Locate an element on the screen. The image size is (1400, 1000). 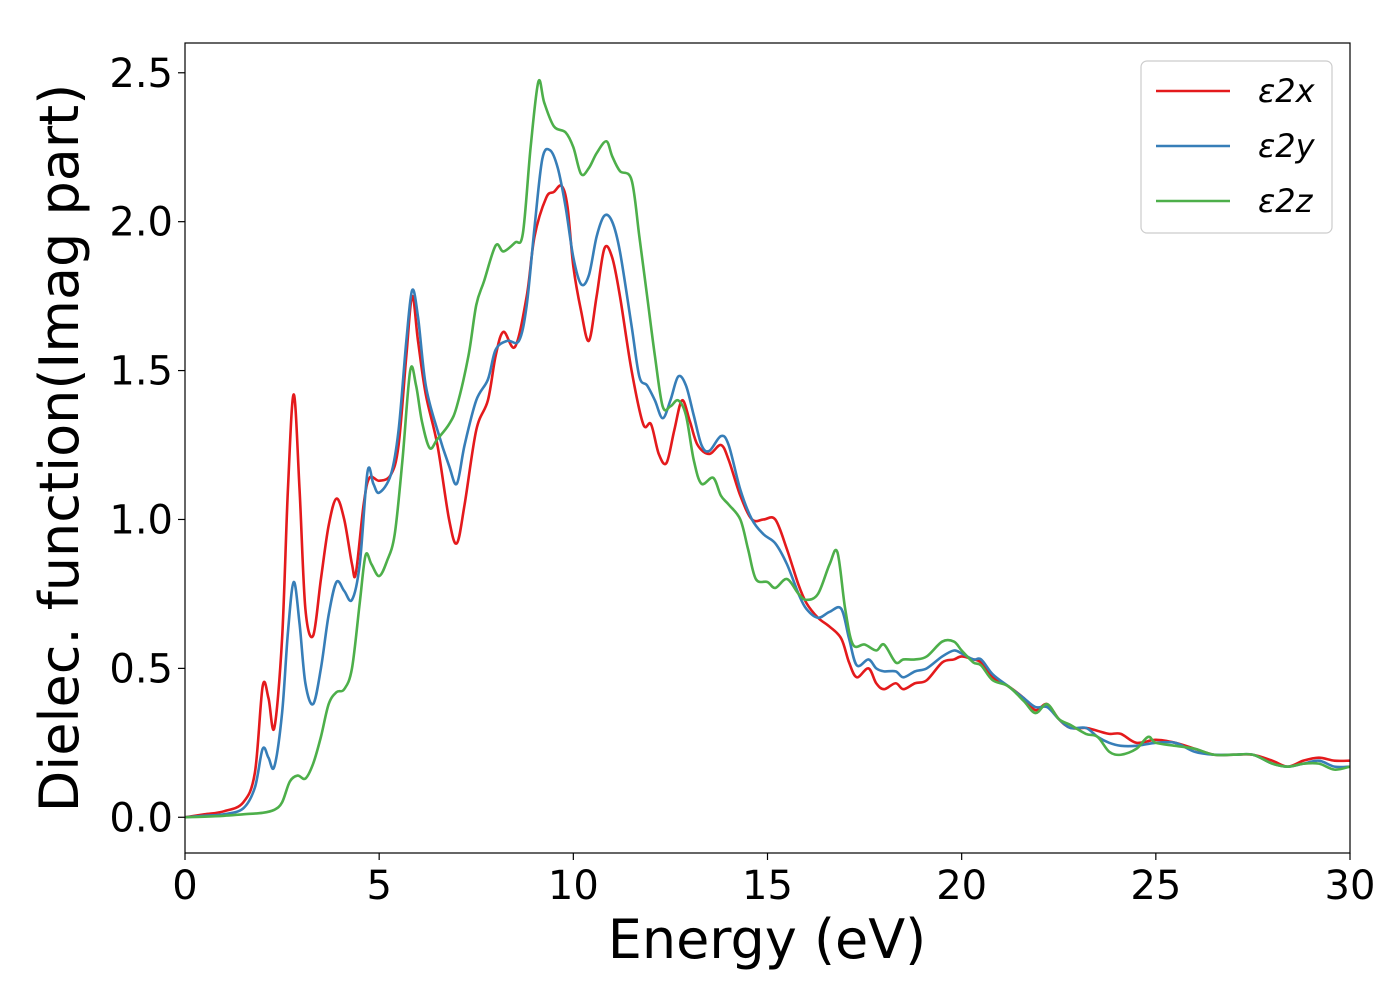
x-tick-label: 30 is located at coordinates (1350, 886).